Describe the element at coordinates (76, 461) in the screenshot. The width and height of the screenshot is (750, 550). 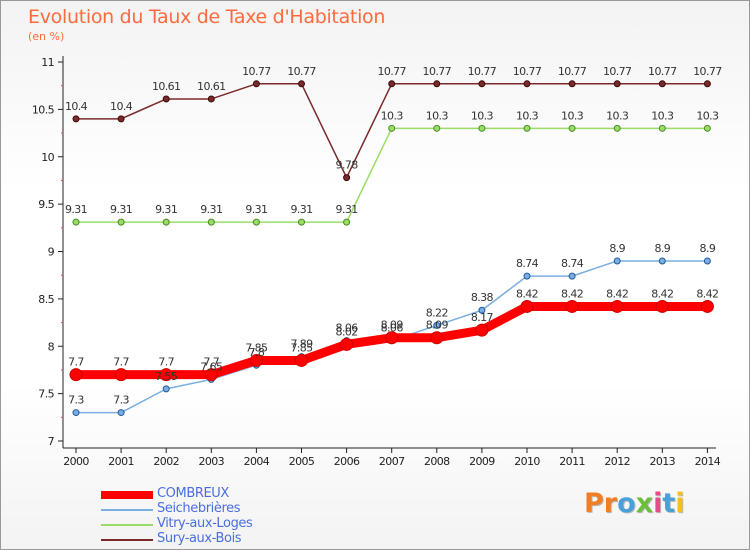
I see `x-tick-label: 2000` at that location.